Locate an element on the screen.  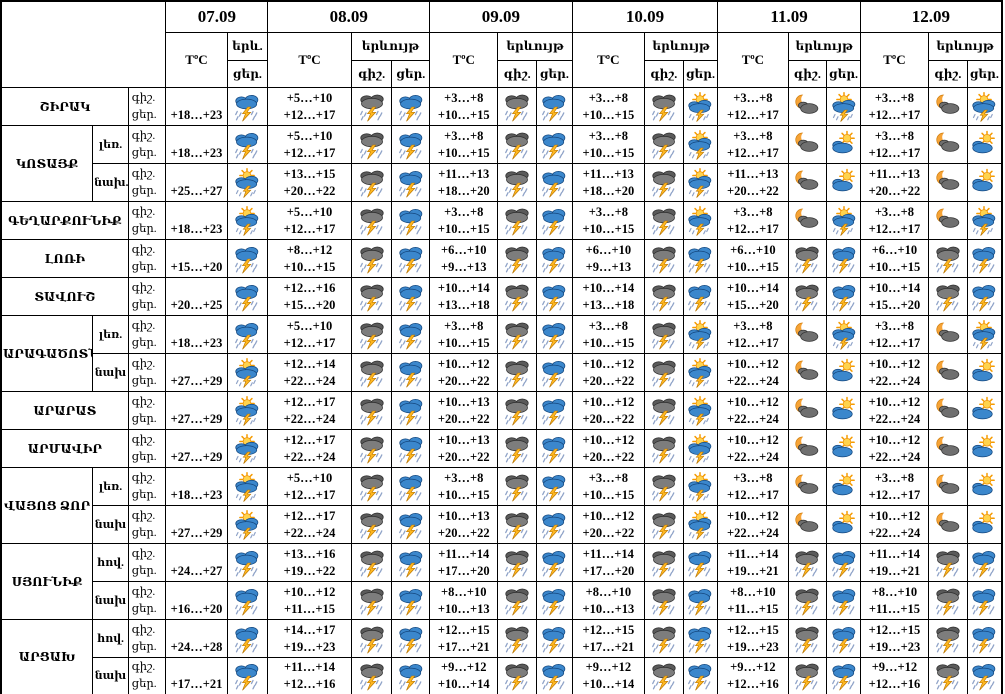
temp-line: +11…+13 is located at coordinates (608, 173).